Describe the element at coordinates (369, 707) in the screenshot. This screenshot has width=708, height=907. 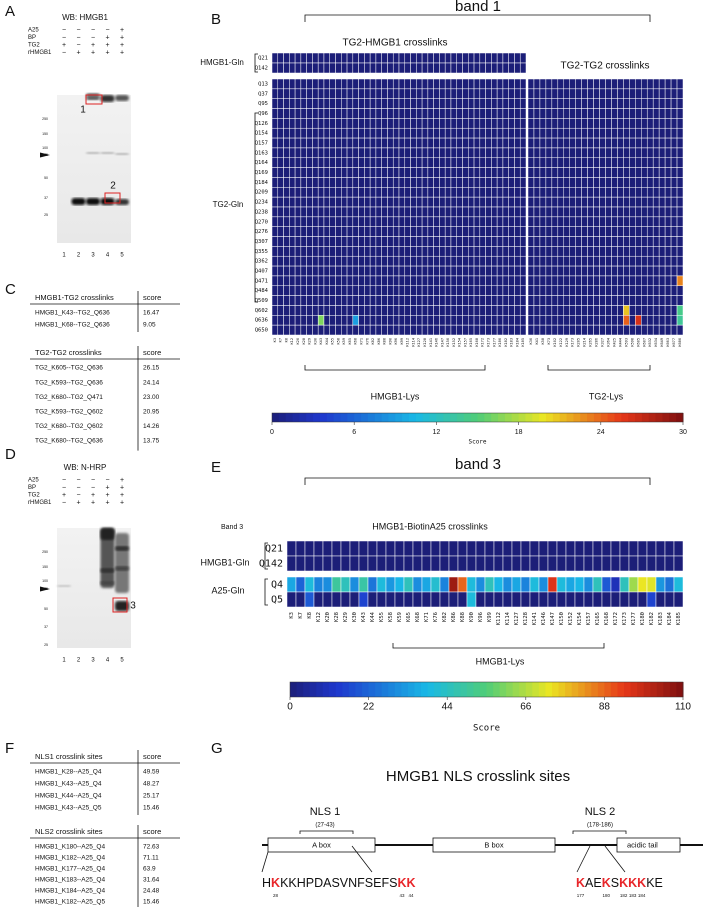
I see `colorbar-tick-label: 22` at that location.